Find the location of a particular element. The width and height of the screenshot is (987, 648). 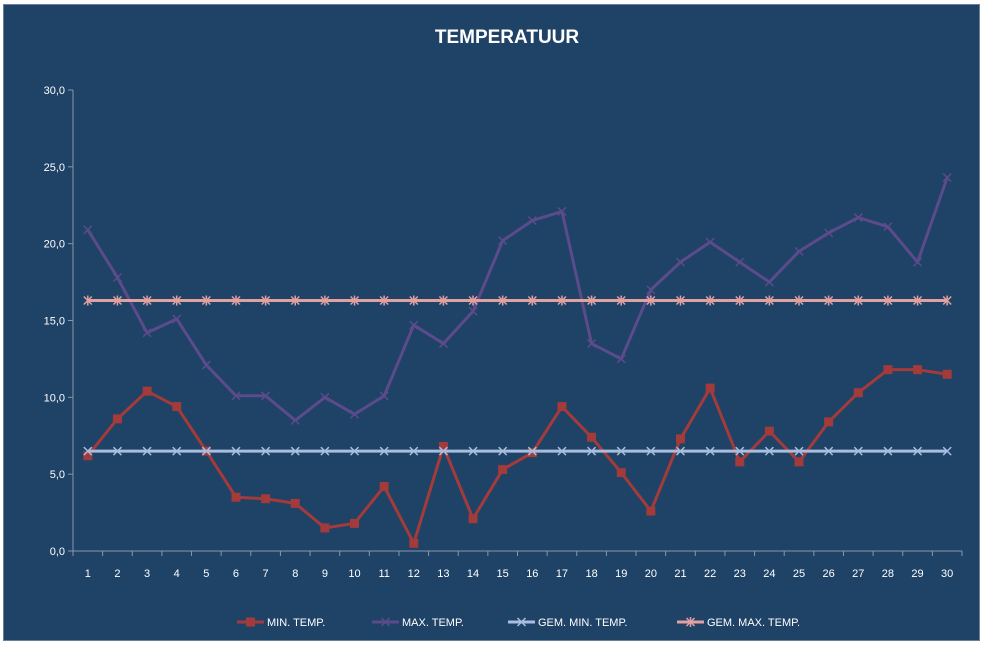

legend-swatch-marker is located at coordinates (385, 622).